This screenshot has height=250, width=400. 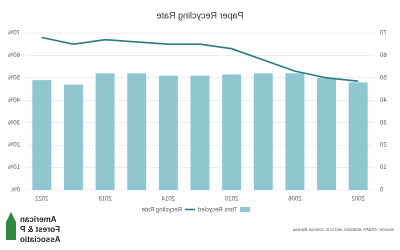 I want to click on x-tick-label: 2010, so click(x=231, y=200).